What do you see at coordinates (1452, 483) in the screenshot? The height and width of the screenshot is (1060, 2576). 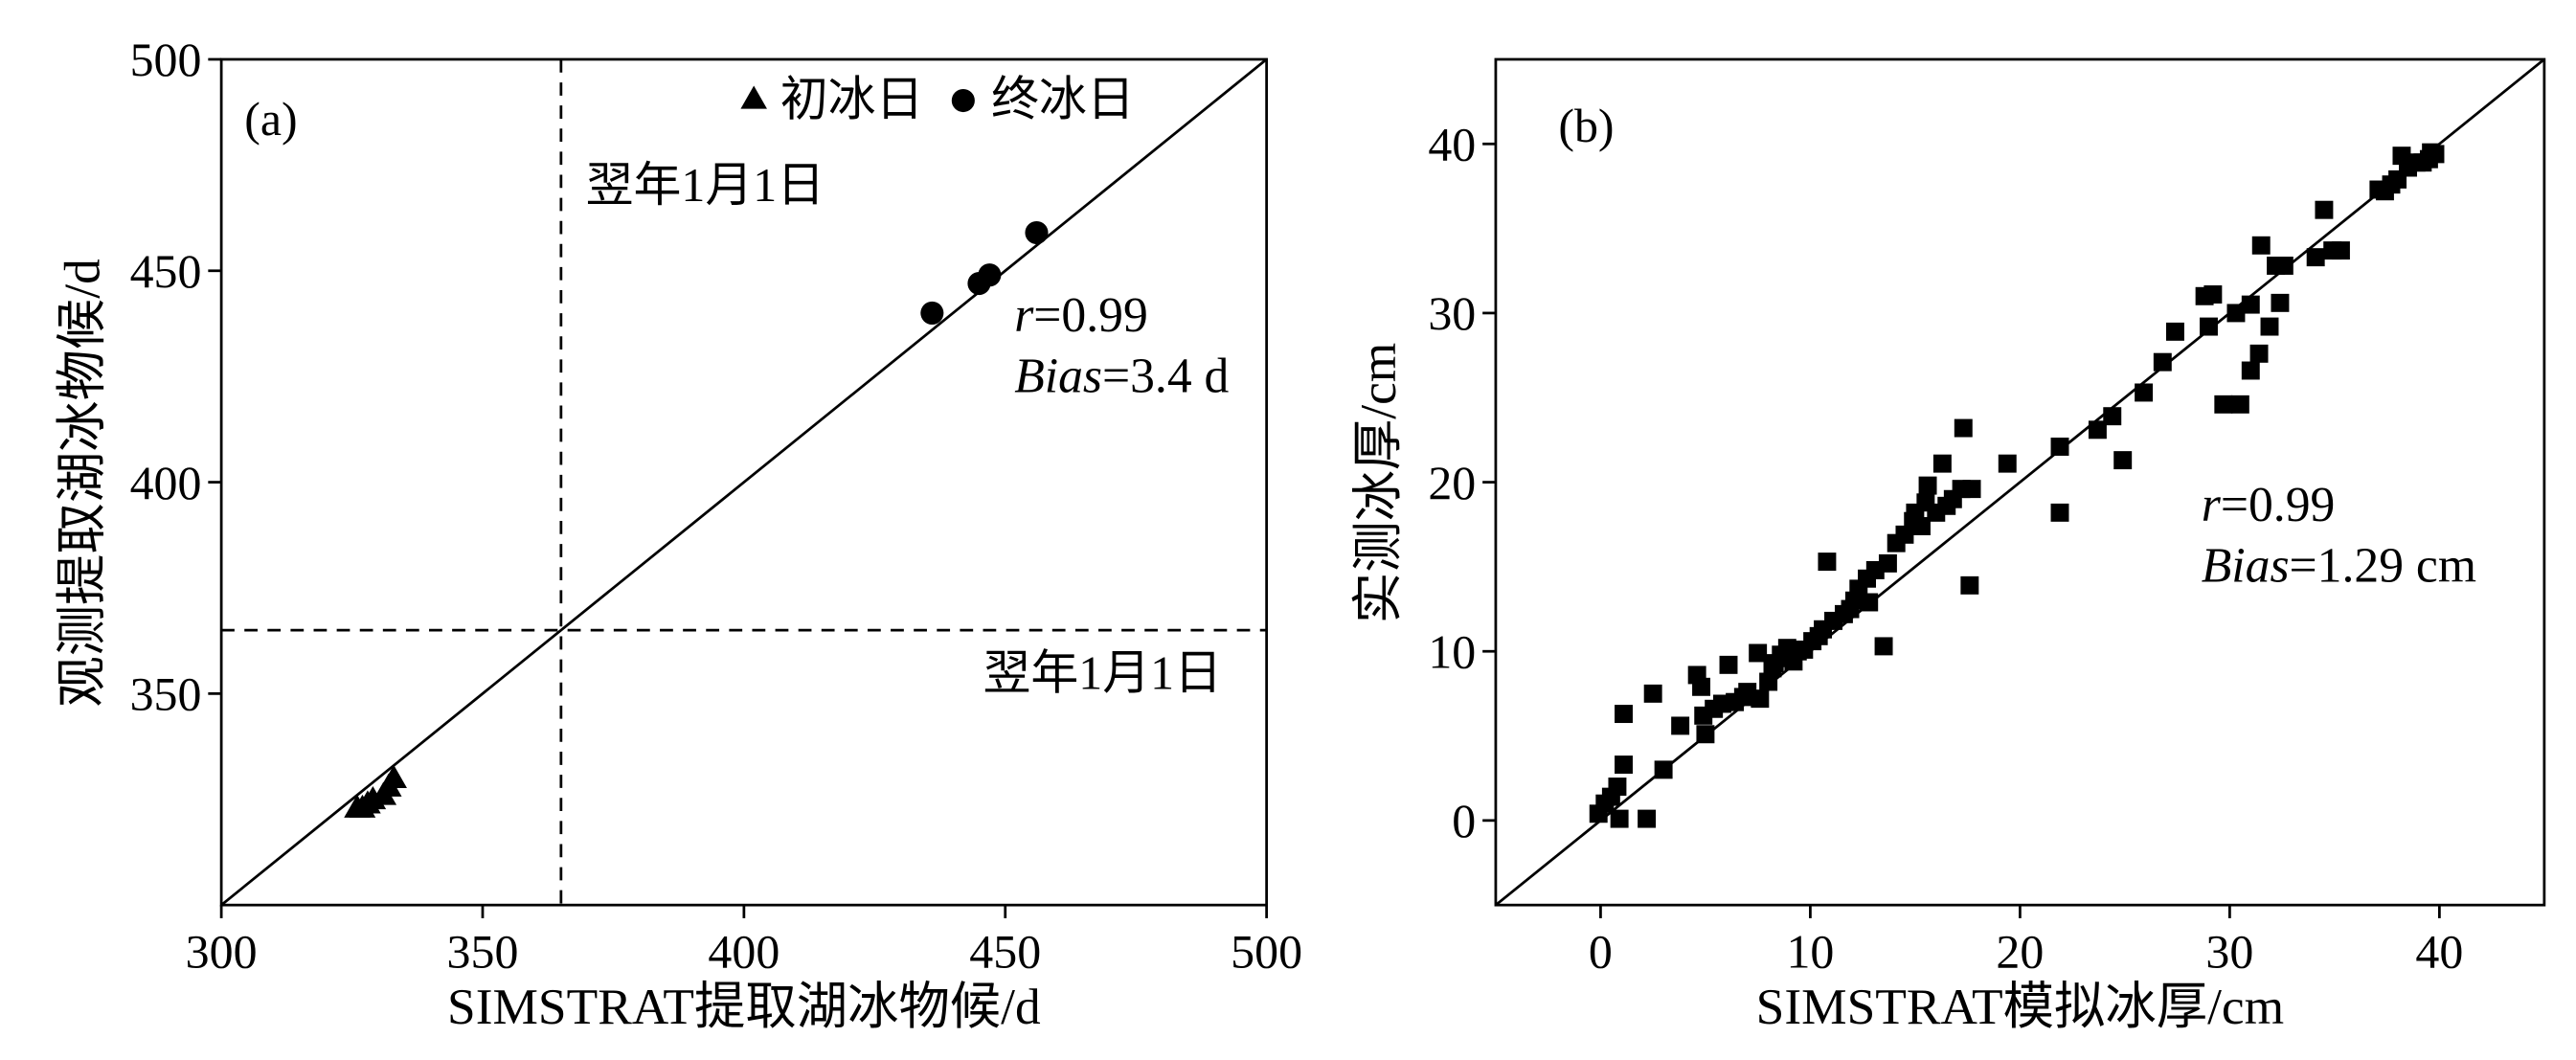 I see `y-tick-label: 20` at bounding box center [1452, 483].